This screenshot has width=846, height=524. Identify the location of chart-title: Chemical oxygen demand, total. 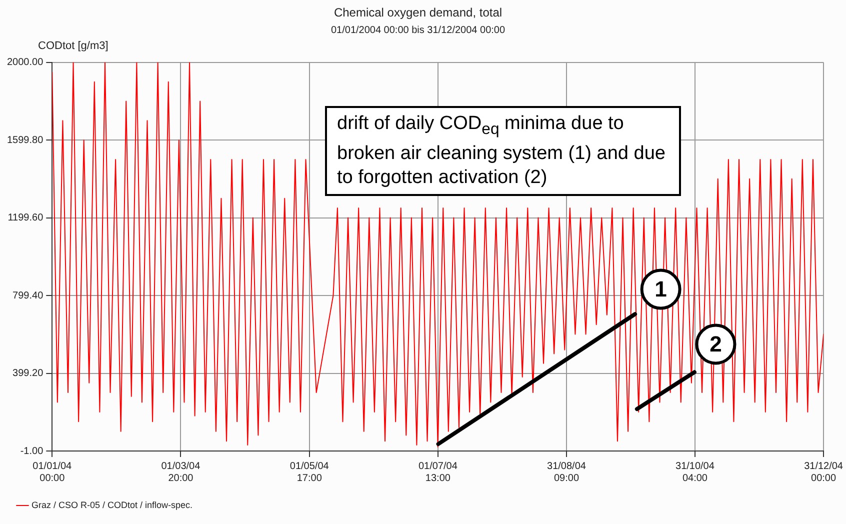
(418, 13).